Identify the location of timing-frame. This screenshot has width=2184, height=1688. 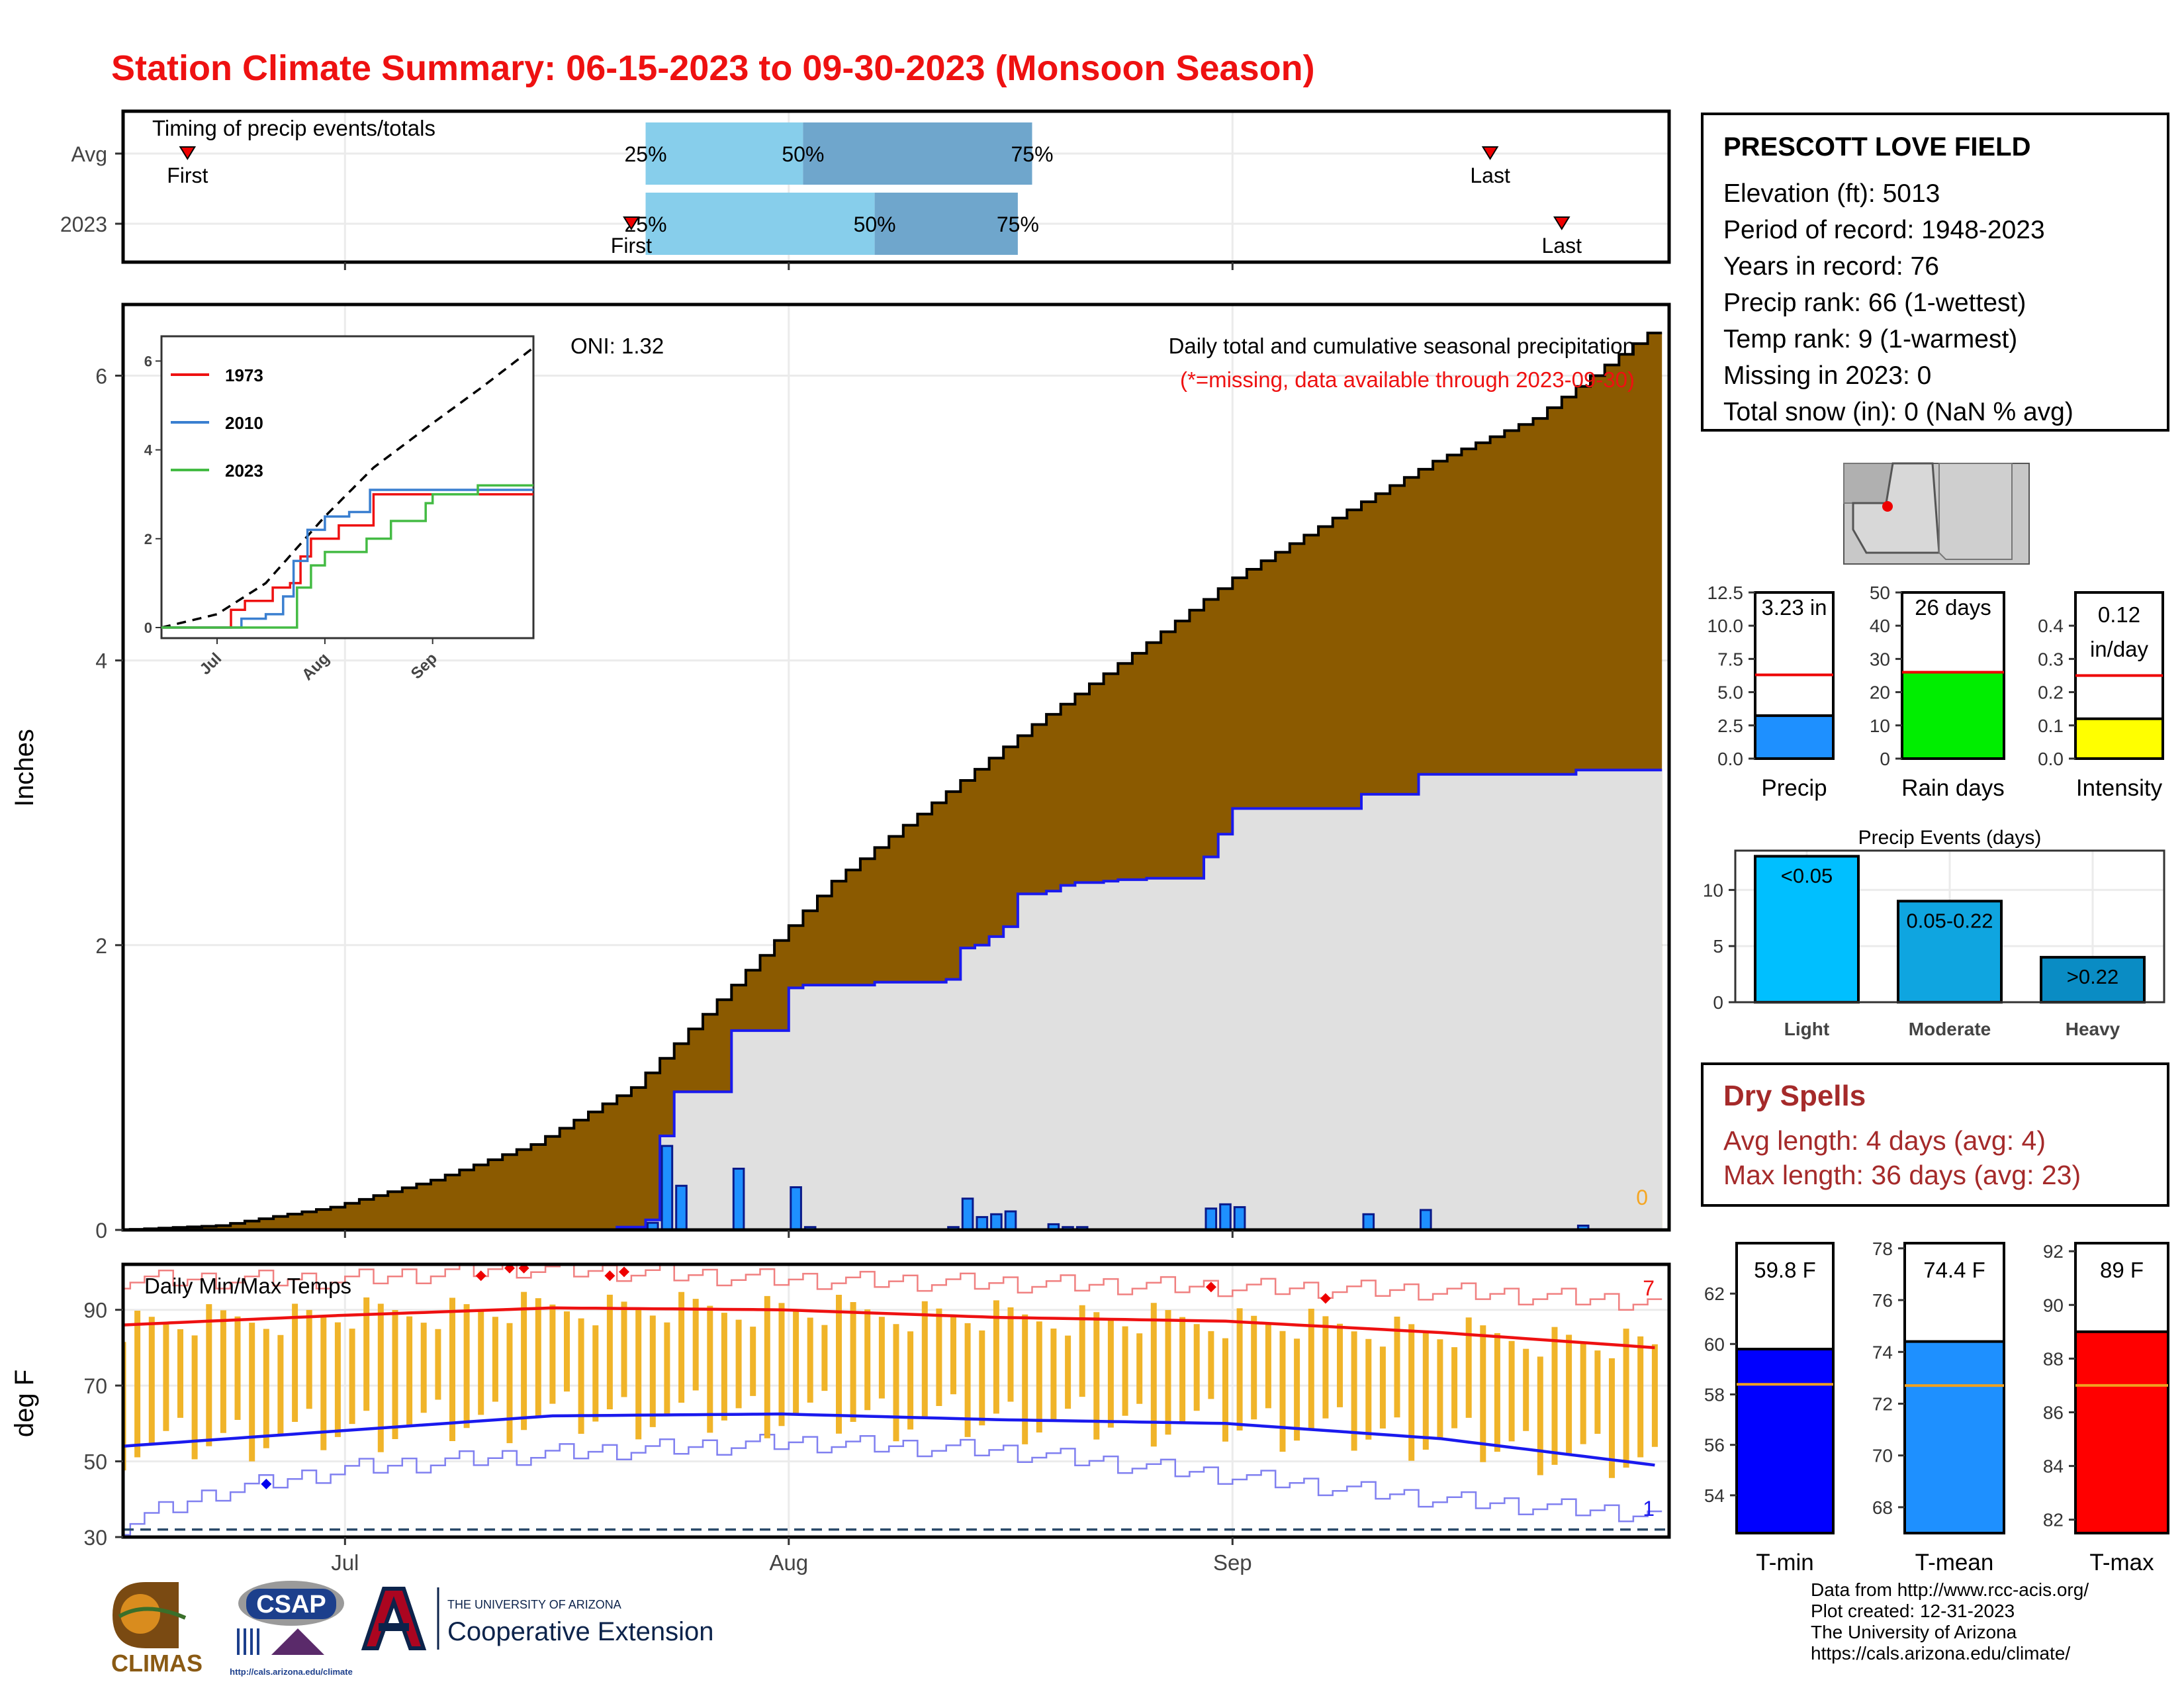
(896, 186).